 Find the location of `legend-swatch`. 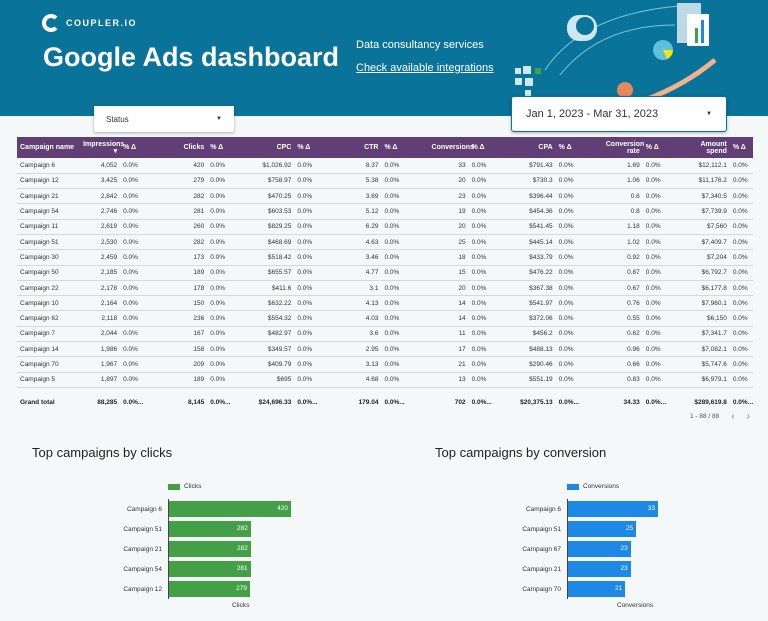

legend-swatch is located at coordinates (174, 486).